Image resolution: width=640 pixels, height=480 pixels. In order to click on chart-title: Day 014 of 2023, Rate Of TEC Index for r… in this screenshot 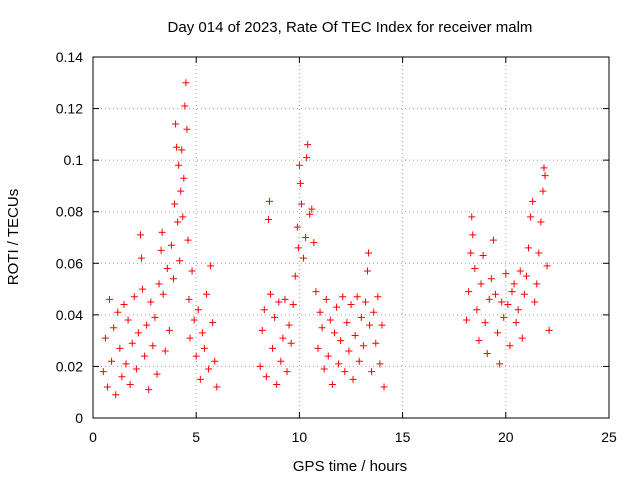, I will do `click(350, 27)`.